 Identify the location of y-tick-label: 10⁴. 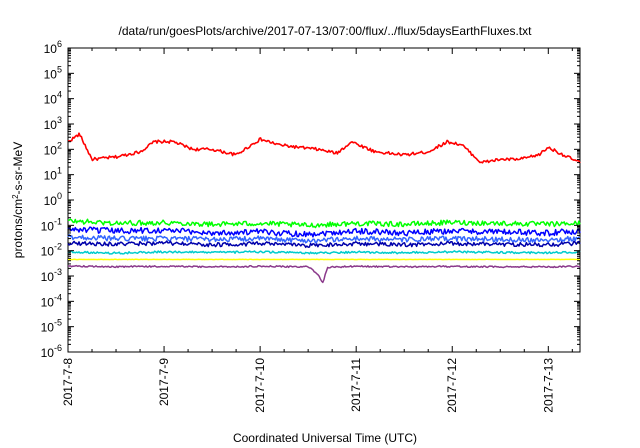
(53, 98).